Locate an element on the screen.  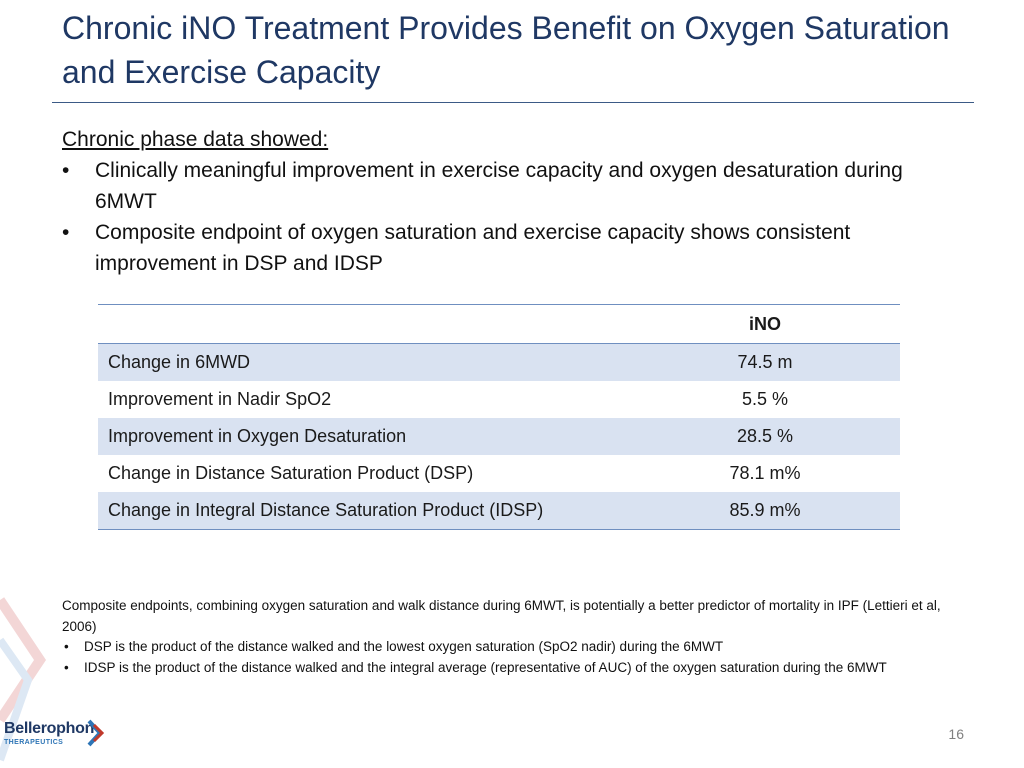
title-divider is located at coordinates (513, 102).